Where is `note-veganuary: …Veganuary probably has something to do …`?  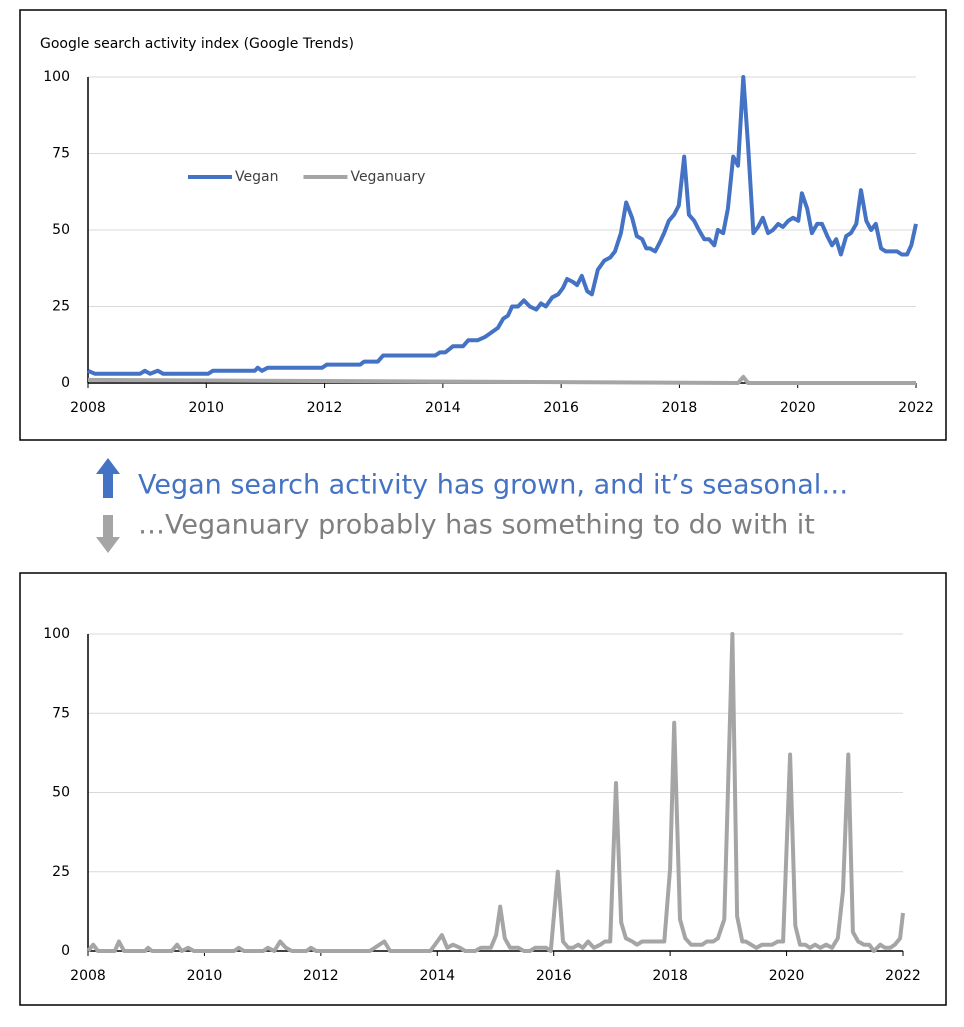 note-veganuary: …Veganuary probably has something to do … is located at coordinates (476, 525).